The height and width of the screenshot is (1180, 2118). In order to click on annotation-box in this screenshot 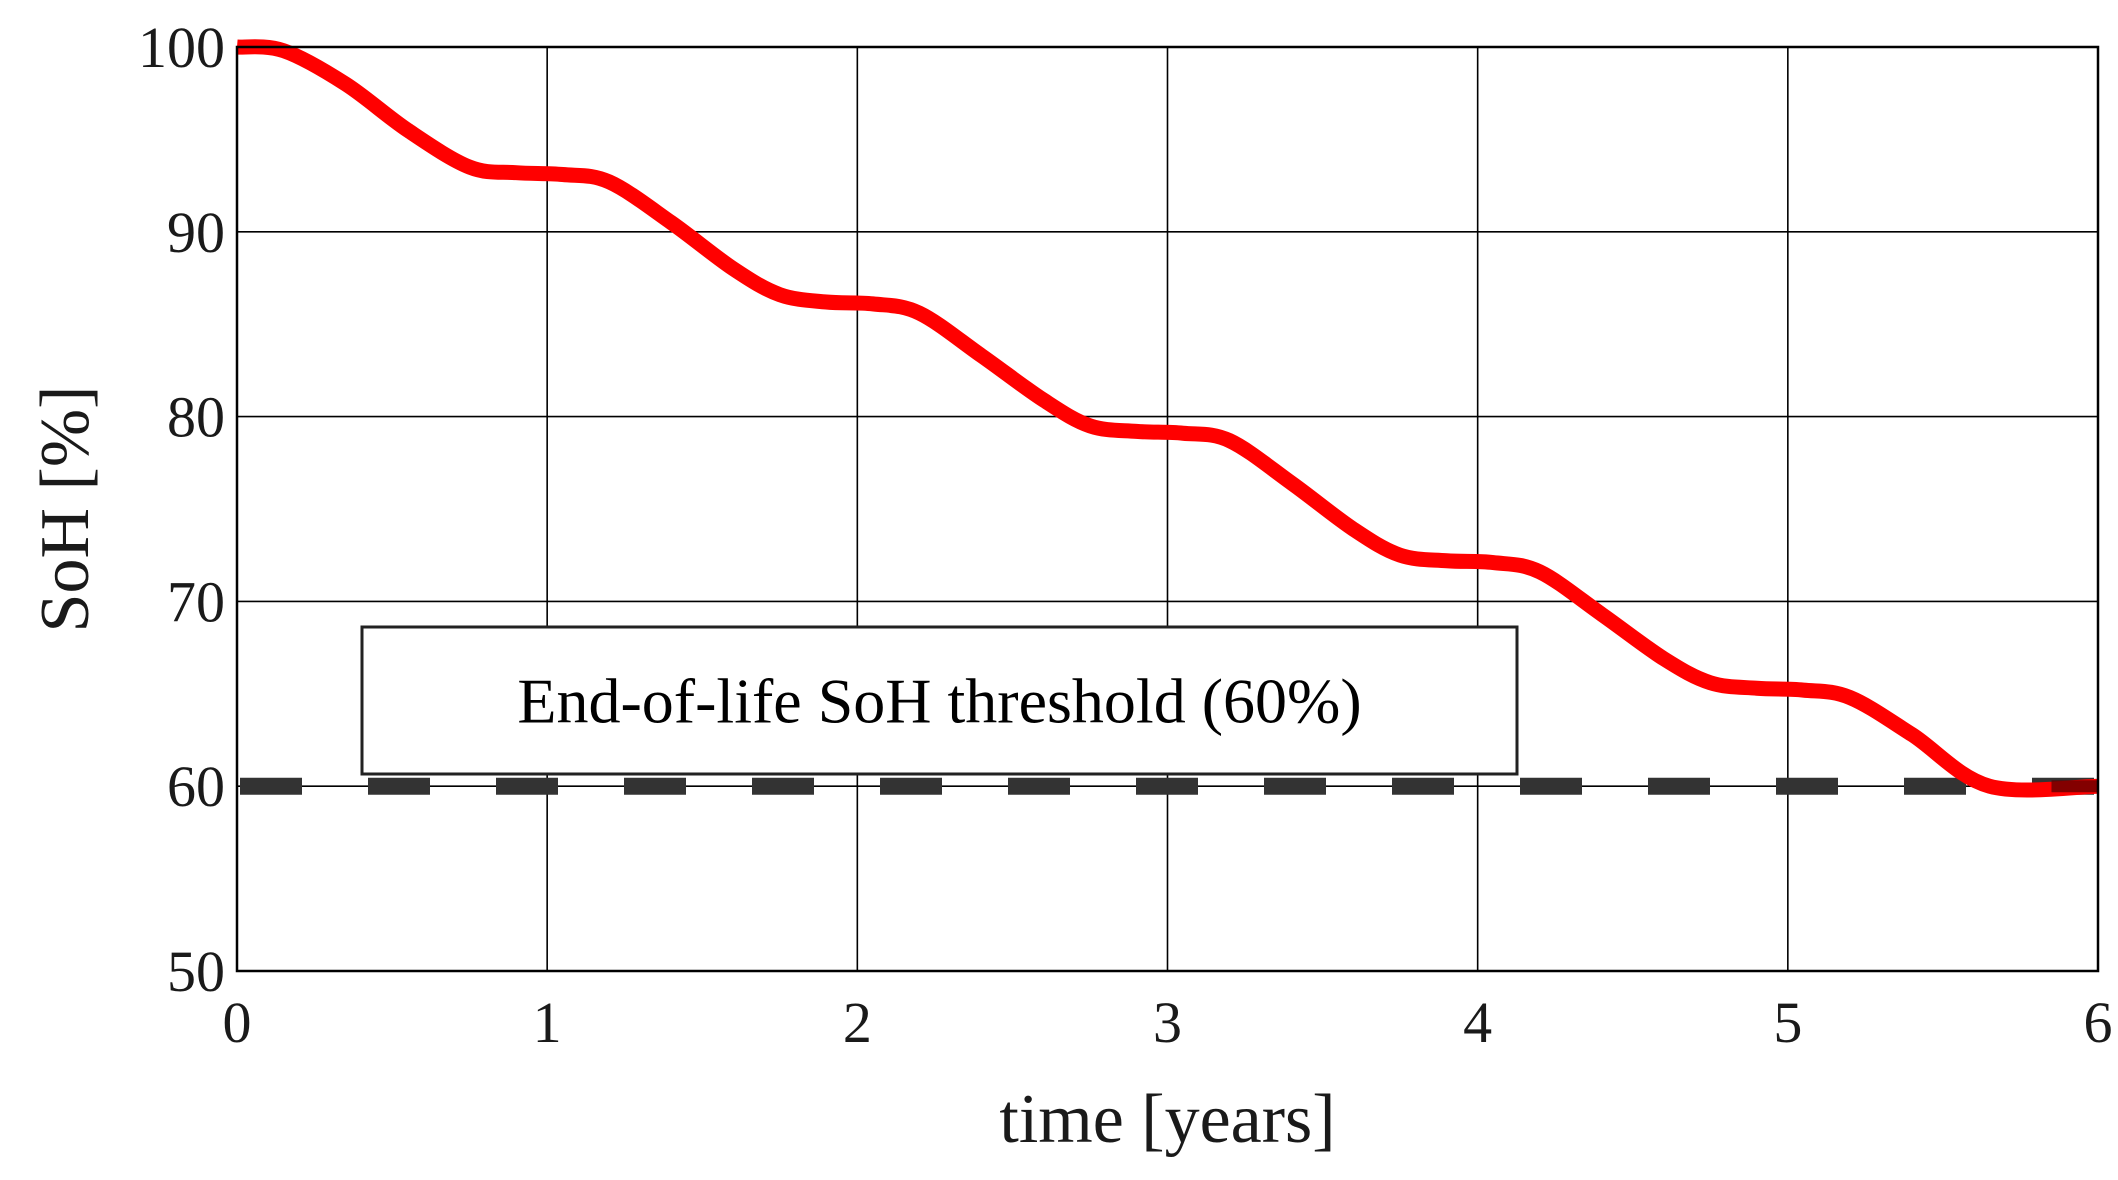, I will do `click(939, 700)`.